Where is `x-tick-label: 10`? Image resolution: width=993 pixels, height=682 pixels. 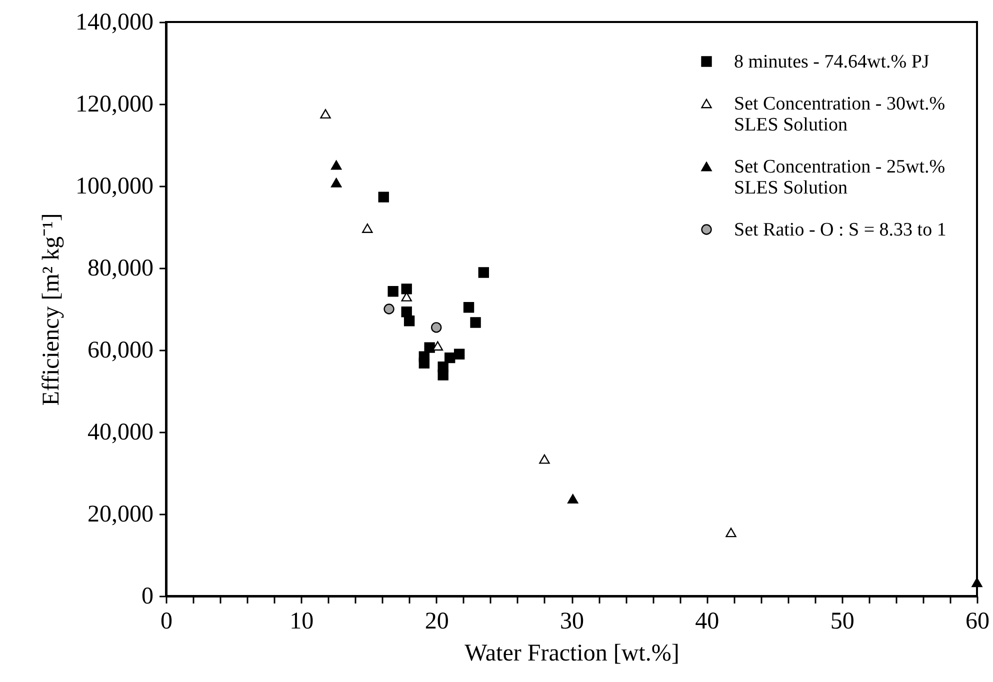
x-tick-label: 10 is located at coordinates (302, 621).